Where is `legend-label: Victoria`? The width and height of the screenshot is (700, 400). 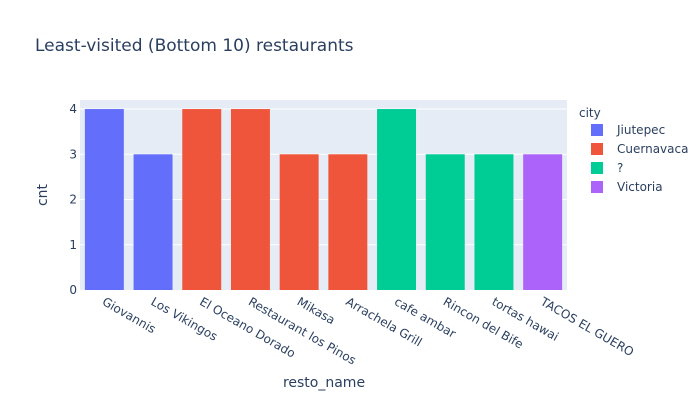 legend-label: Victoria is located at coordinates (640, 187).